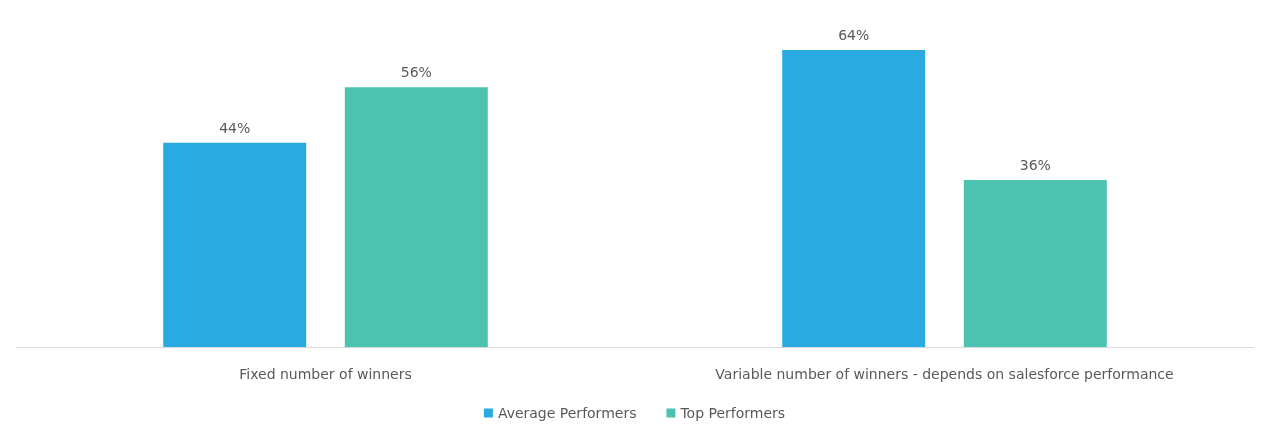 This screenshot has height=433, width=1269. What do you see at coordinates (567, 413) in the screenshot?
I see `legend-label: Average Performers` at bounding box center [567, 413].